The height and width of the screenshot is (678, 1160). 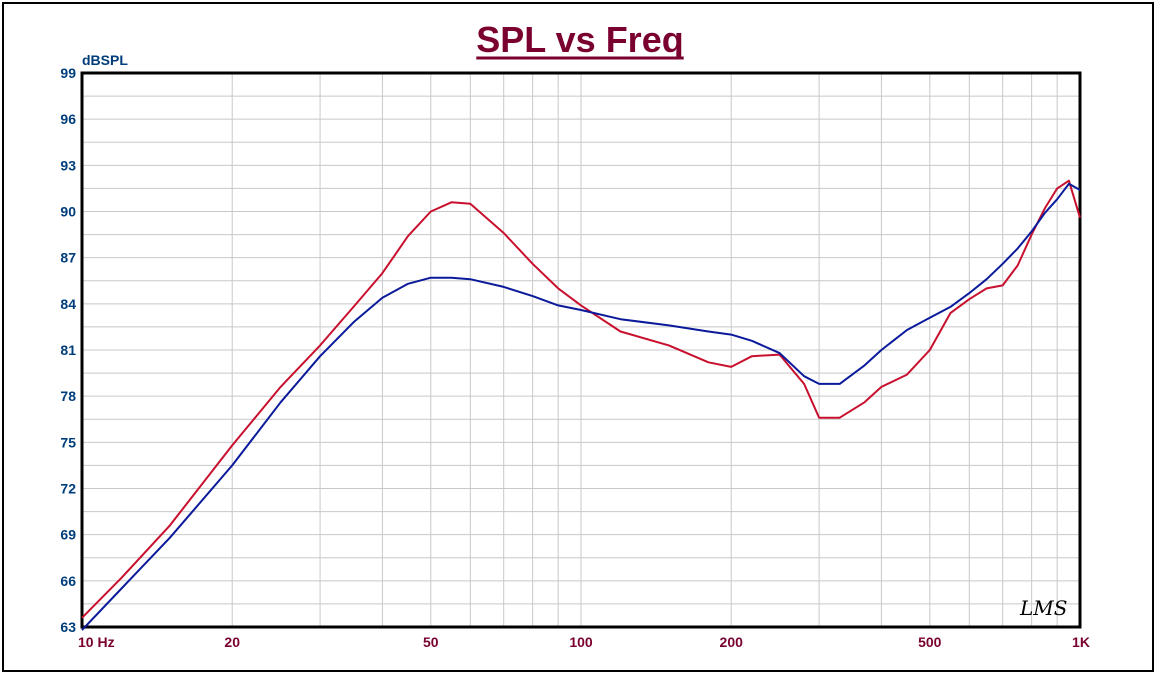 What do you see at coordinates (68, 119) in the screenshot?
I see `y-tick-label: 96` at bounding box center [68, 119].